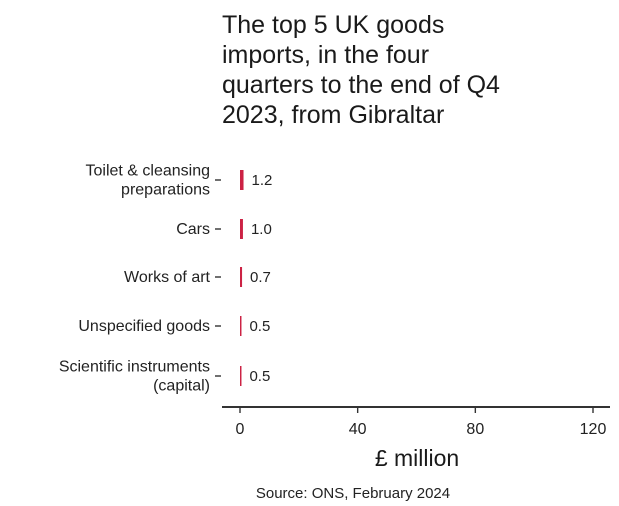 Image resolution: width=619 pixels, height=506 pixels. Describe the element at coordinates (358, 429) in the screenshot. I see `x-tick-label: 40` at that location.